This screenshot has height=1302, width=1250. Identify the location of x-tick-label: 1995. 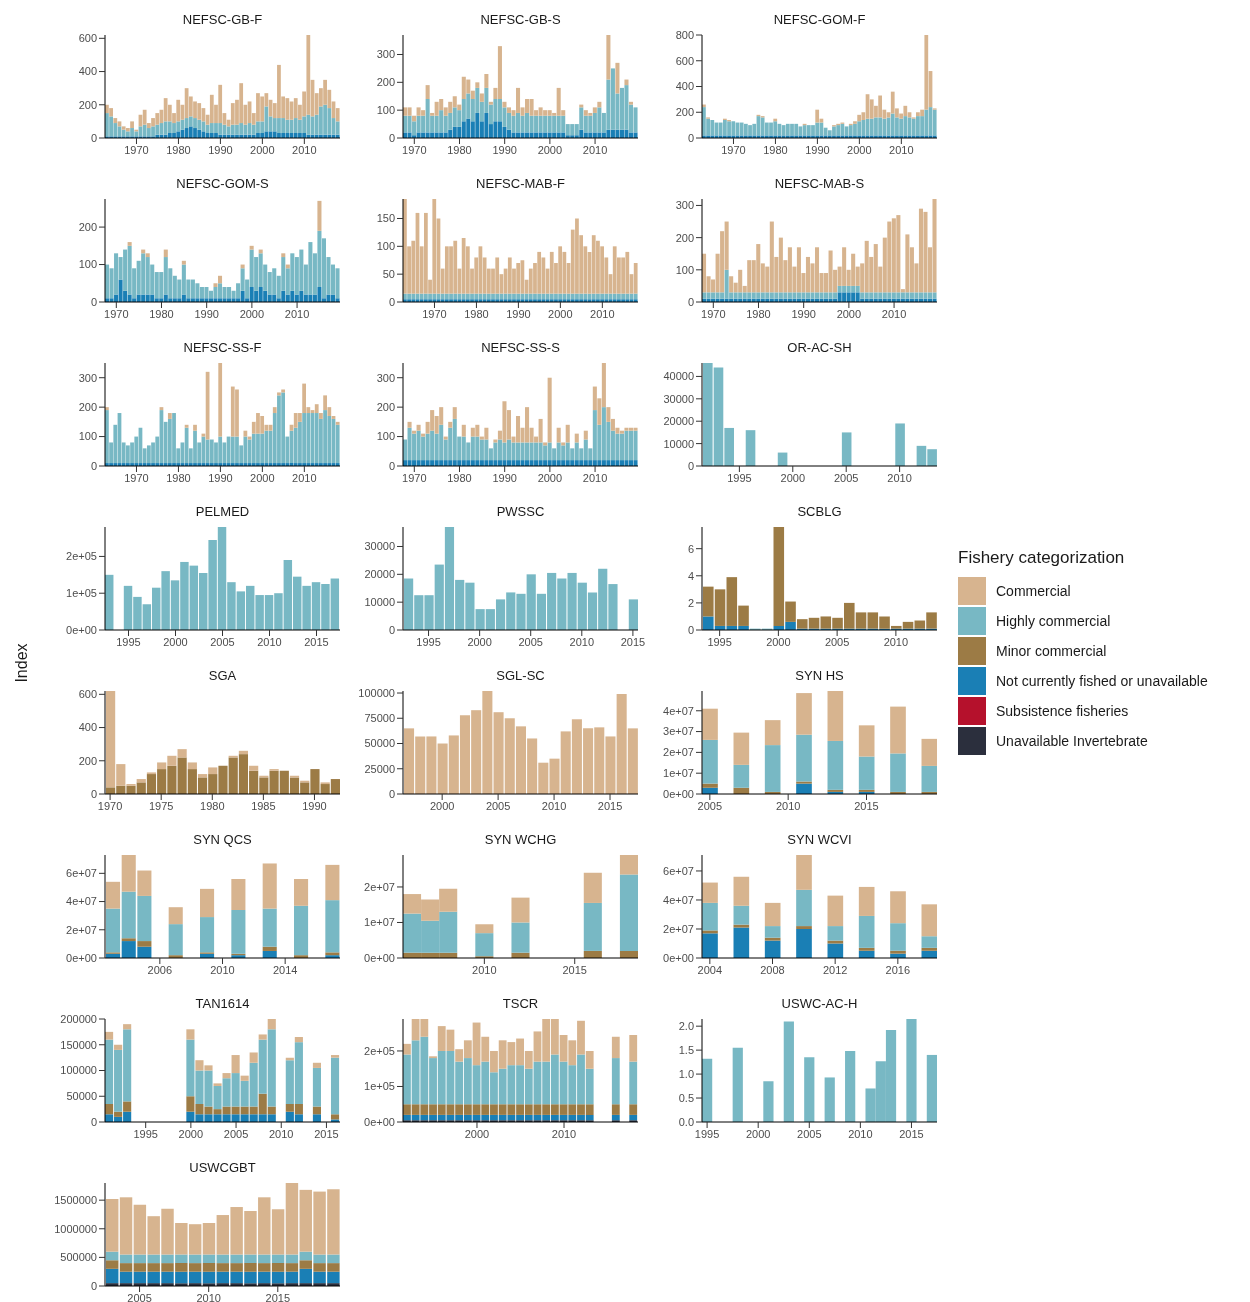
(428, 641).